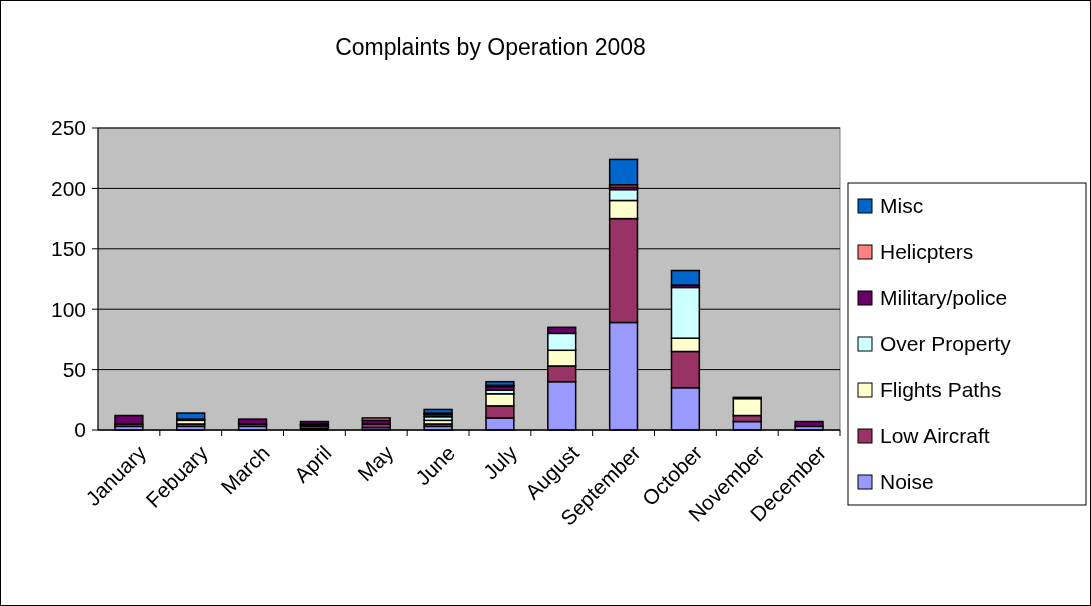 The image size is (1091, 606). I want to click on chart-title: Complaints by Operation 2008, so click(490, 47).